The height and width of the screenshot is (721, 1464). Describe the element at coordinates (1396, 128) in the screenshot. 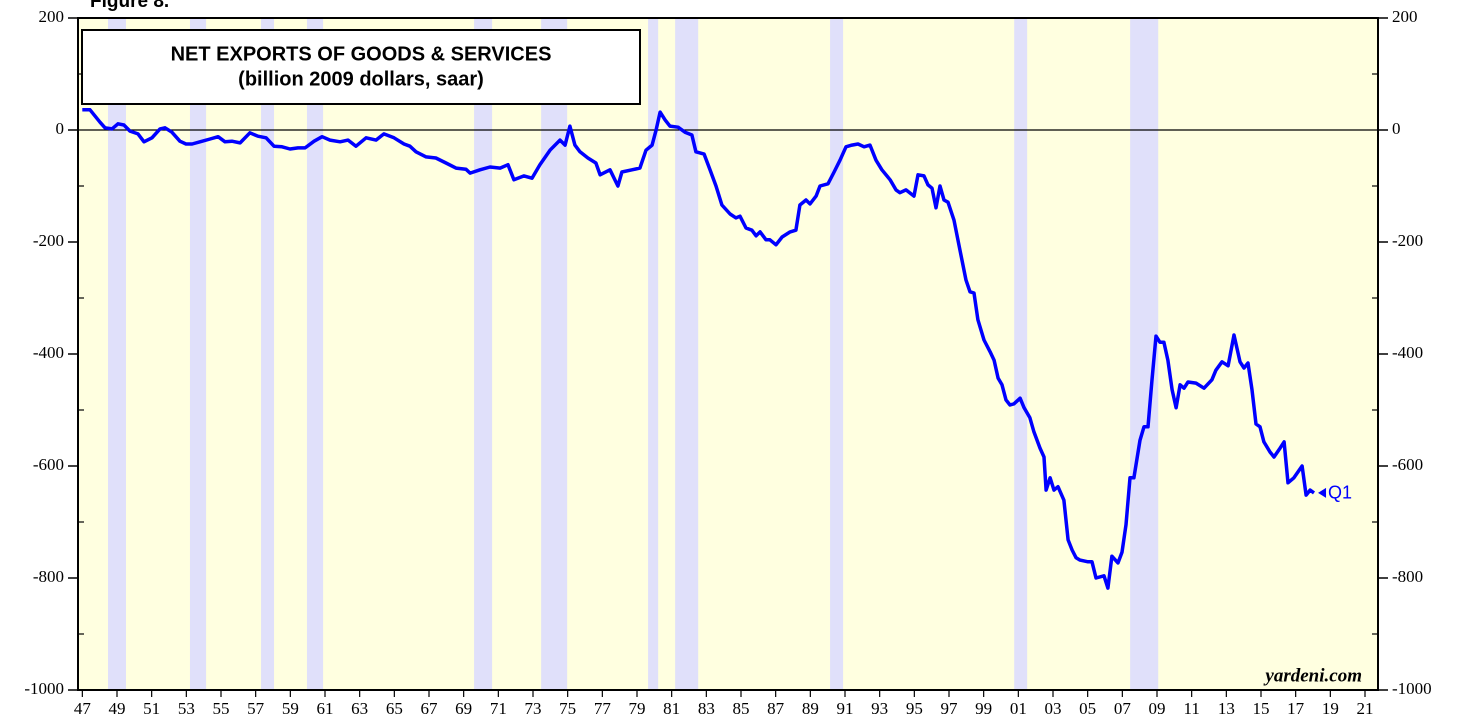

I see `y2-tick-label: 0` at that location.